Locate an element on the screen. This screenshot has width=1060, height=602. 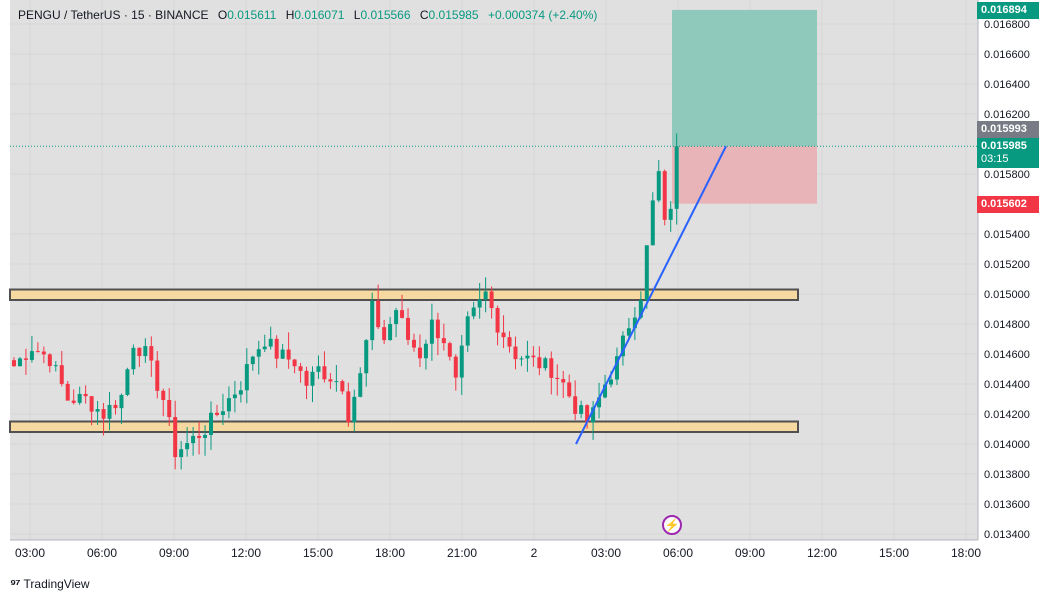
long-position-tool is located at coordinates (744, 106).